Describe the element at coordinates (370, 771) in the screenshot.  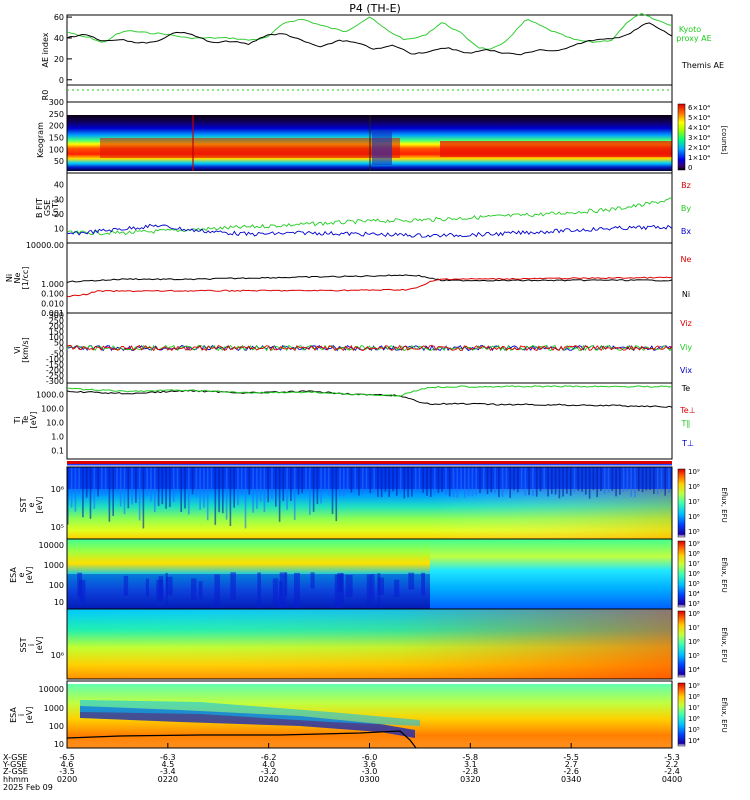
I see `xaxis-tick-z: -3.0` at that location.